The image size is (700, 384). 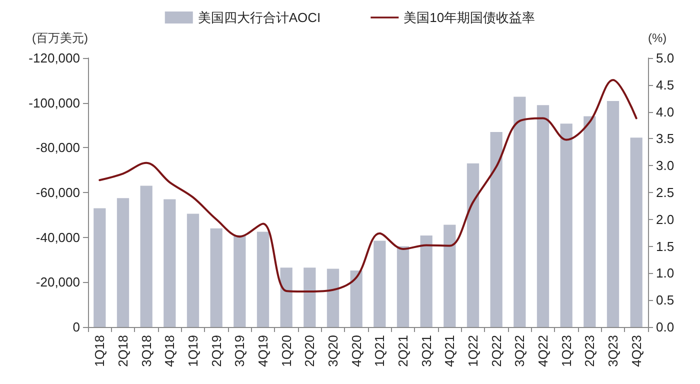 I want to click on x-tick-label: 4Q18, so click(x=170, y=351).